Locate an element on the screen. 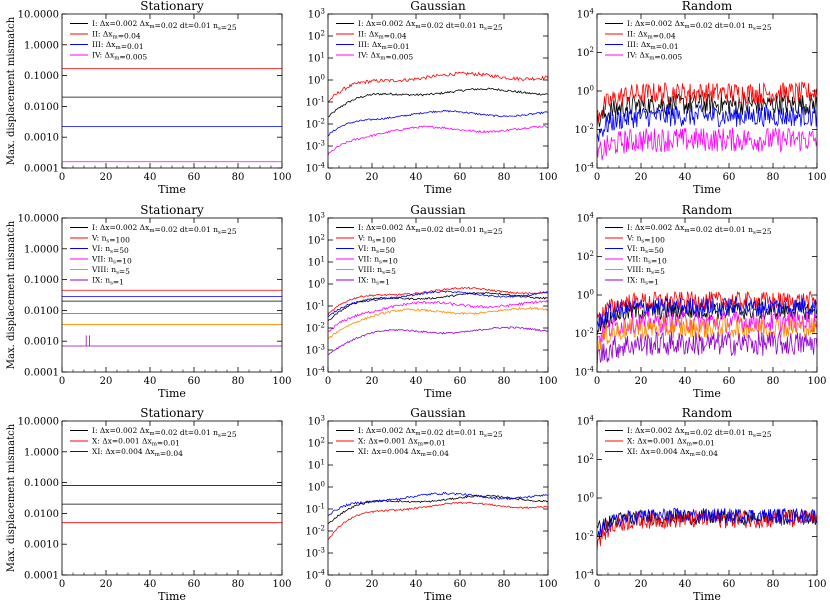 This screenshot has width=830, height=612. legend-label: X: Δx=0.001 Δxm=0.01 is located at coordinates (136, 442).